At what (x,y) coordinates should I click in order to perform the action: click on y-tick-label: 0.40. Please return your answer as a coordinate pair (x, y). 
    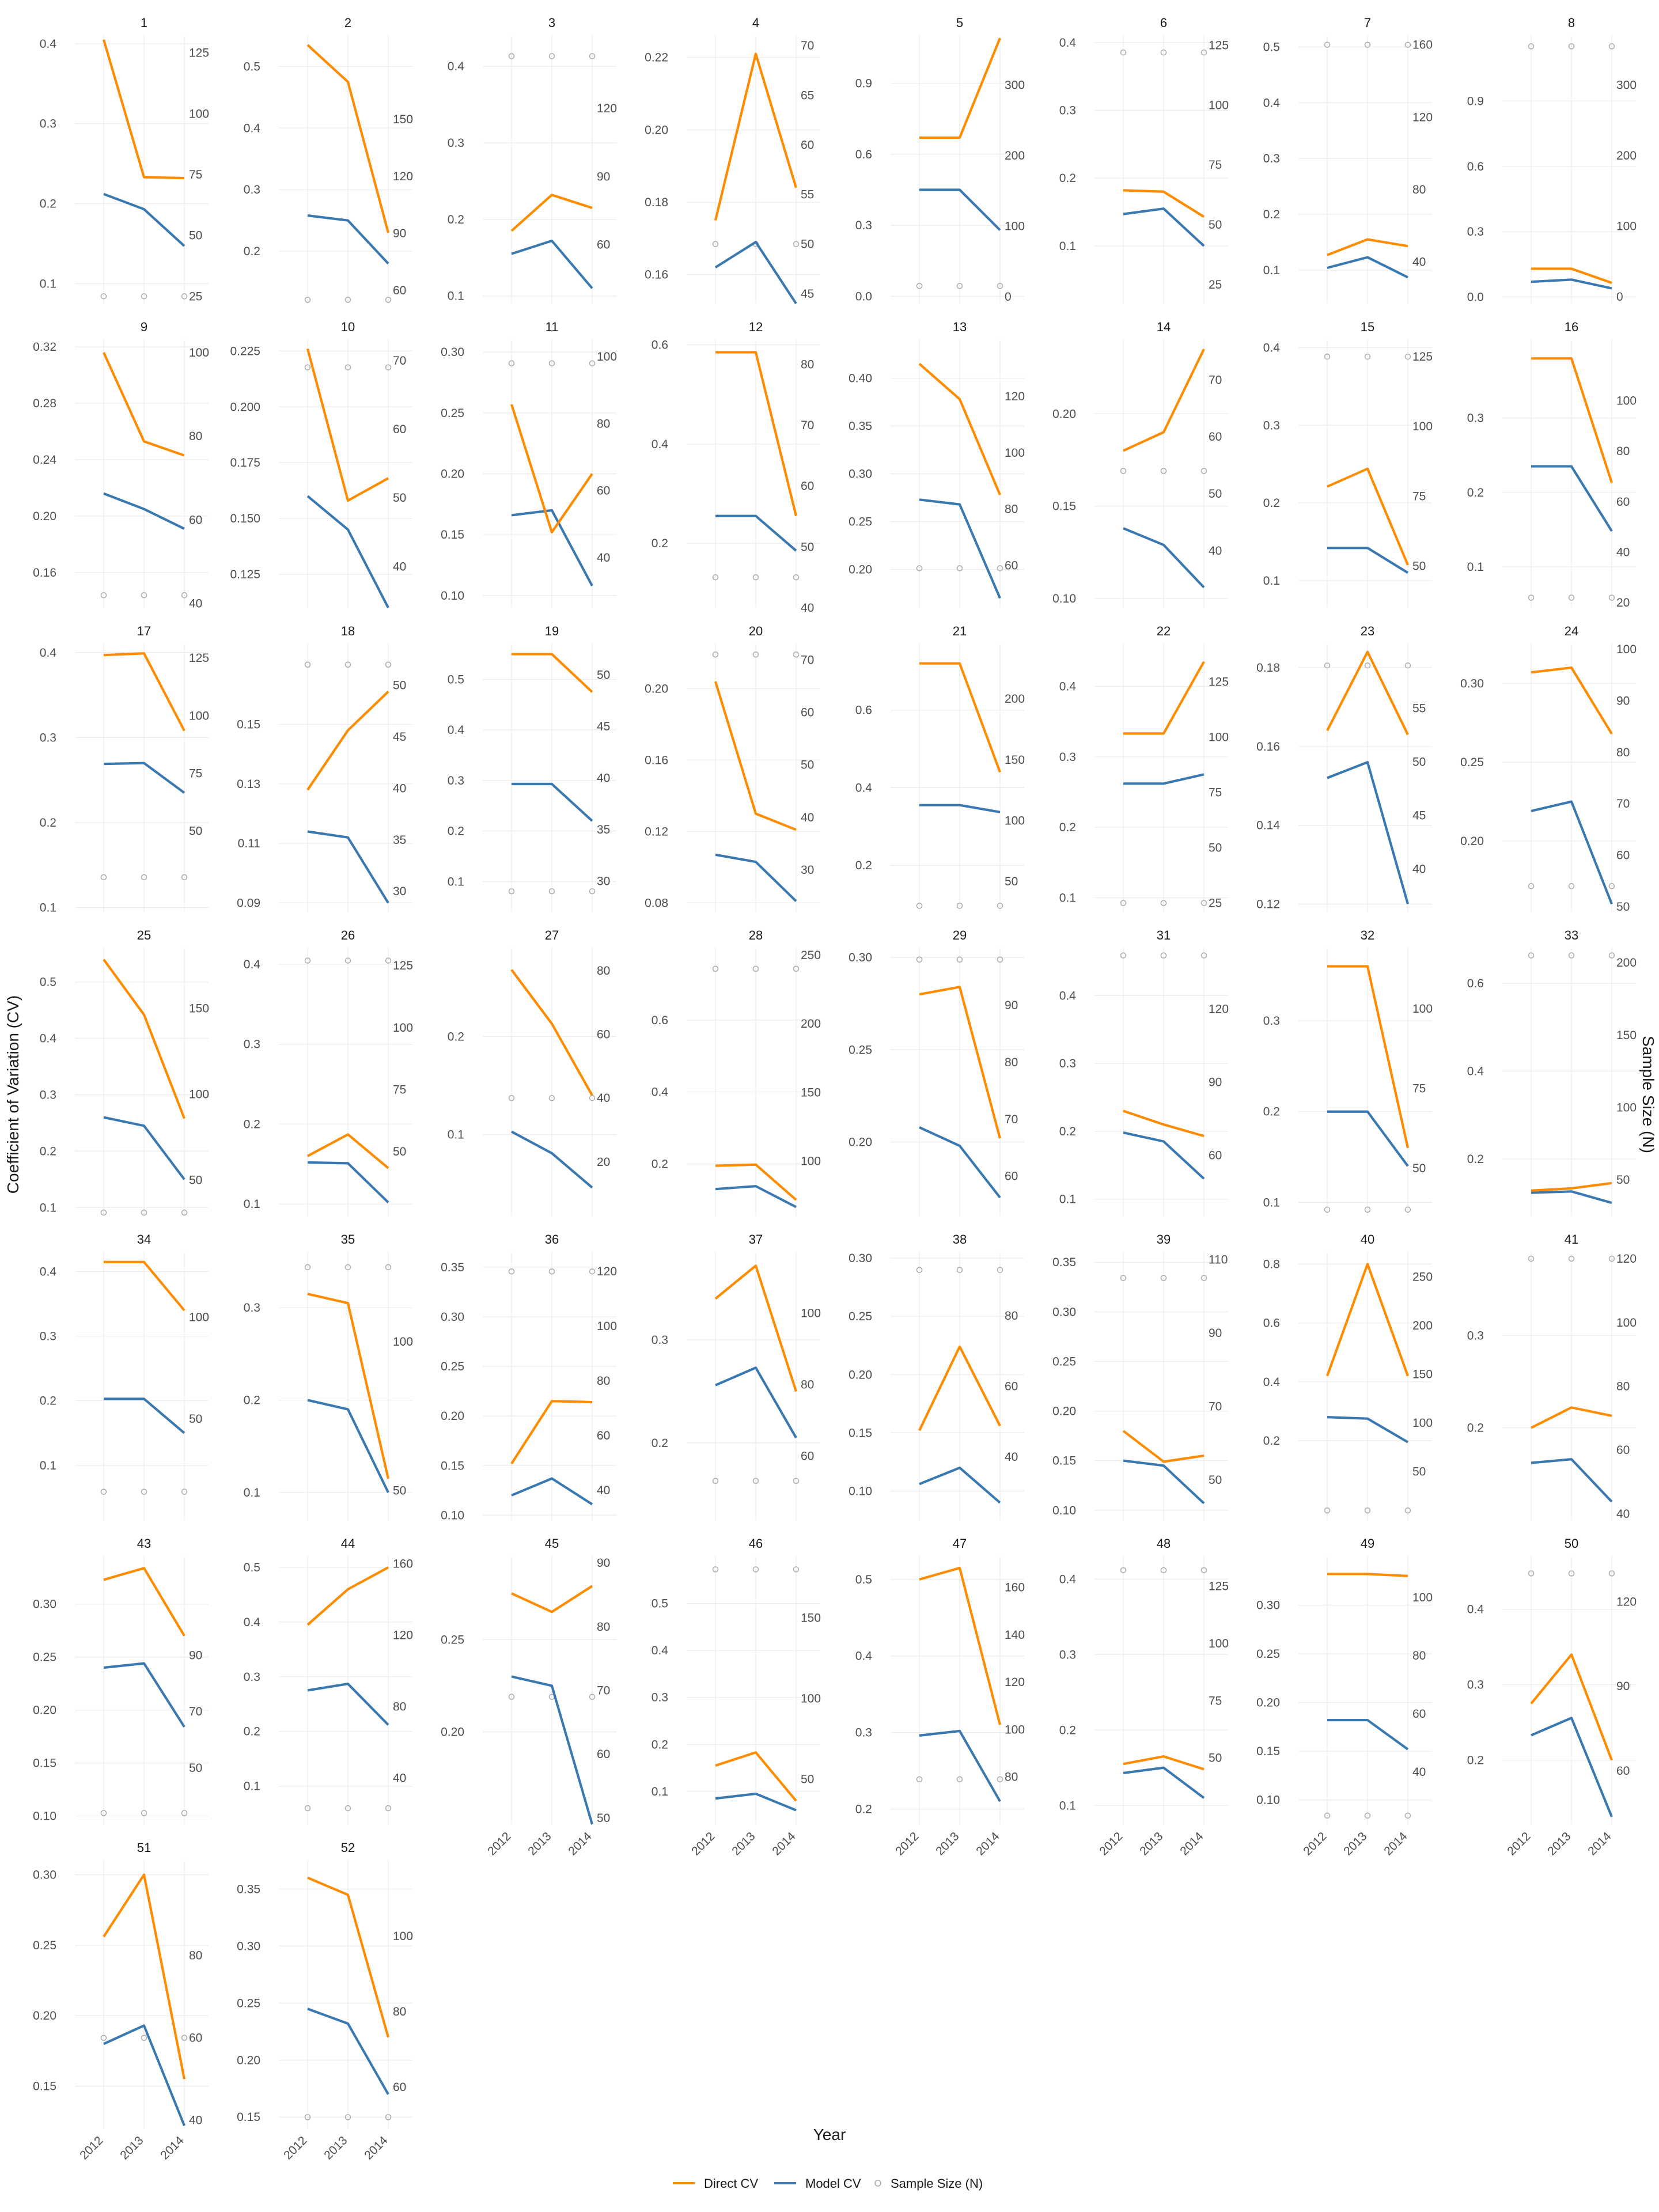
    Looking at the image, I should click on (860, 378).